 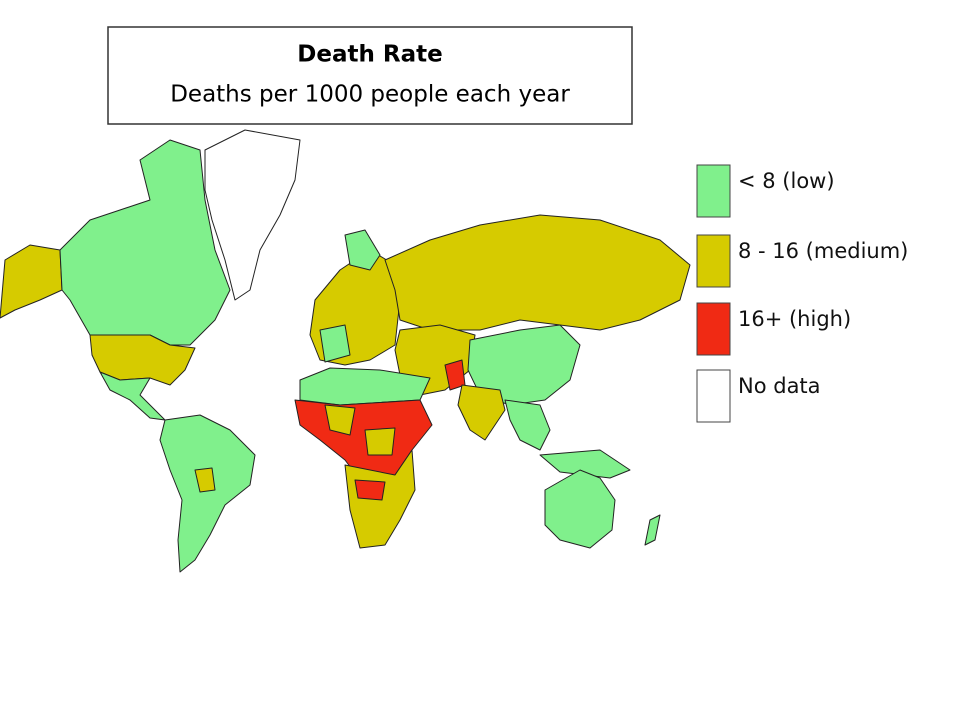 I want to click on legend-label: 16+ (high), so click(x=794, y=319).